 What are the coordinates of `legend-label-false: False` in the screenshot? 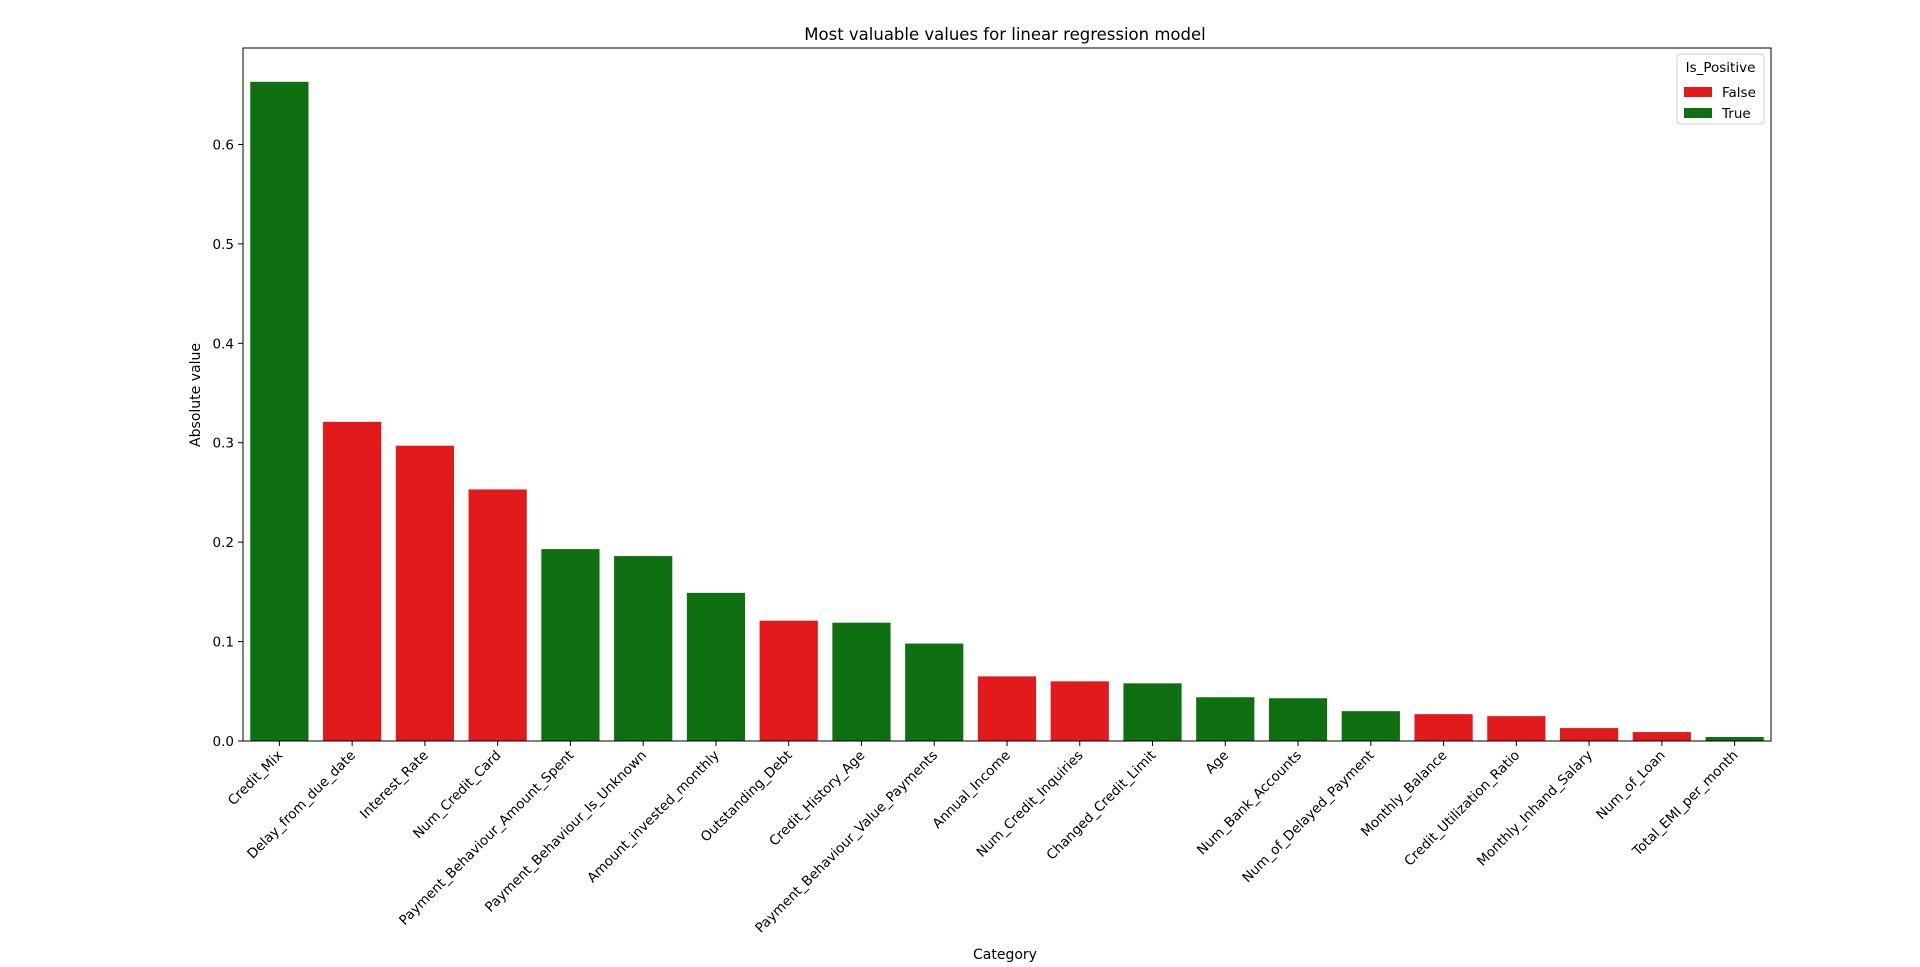 It's located at (1739, 93).